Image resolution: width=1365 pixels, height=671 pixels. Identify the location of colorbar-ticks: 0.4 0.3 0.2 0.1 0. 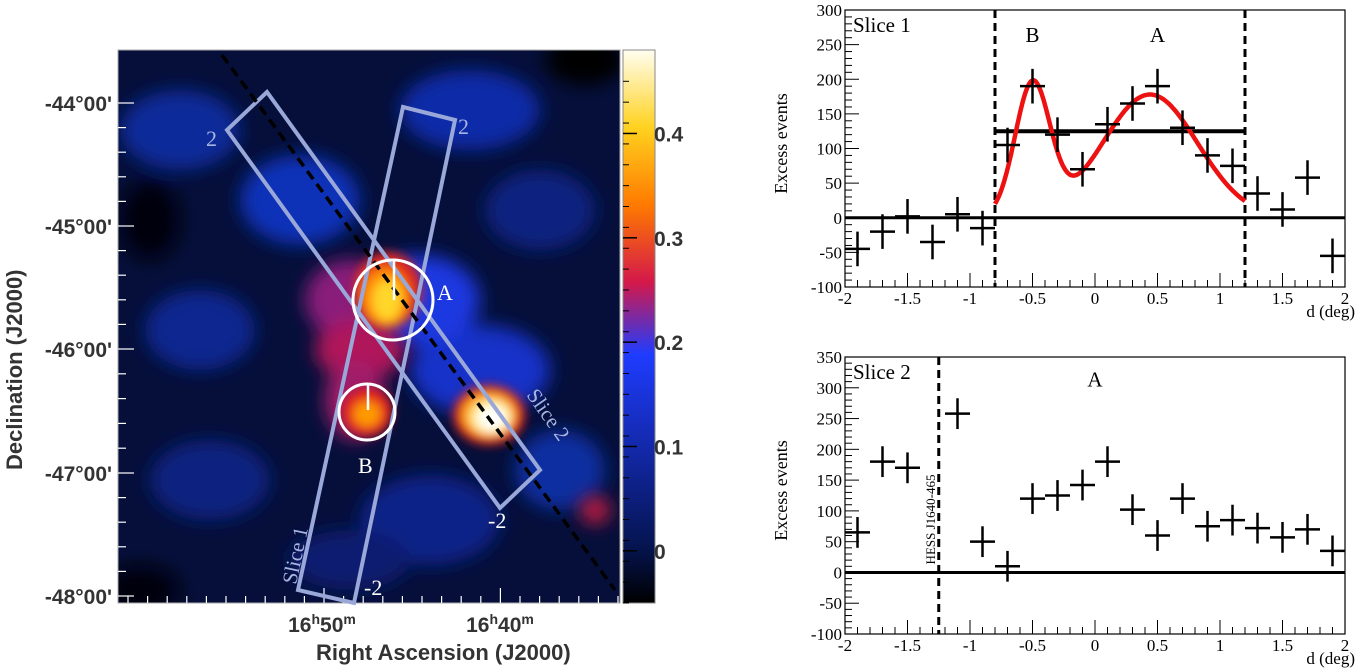
(653, 342).